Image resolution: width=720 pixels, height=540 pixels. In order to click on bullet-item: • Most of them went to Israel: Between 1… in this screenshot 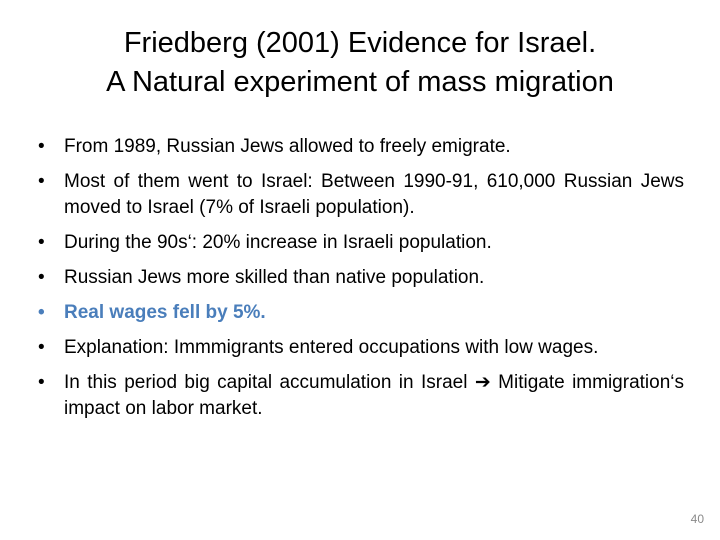, I will do `click(361, 195)`.